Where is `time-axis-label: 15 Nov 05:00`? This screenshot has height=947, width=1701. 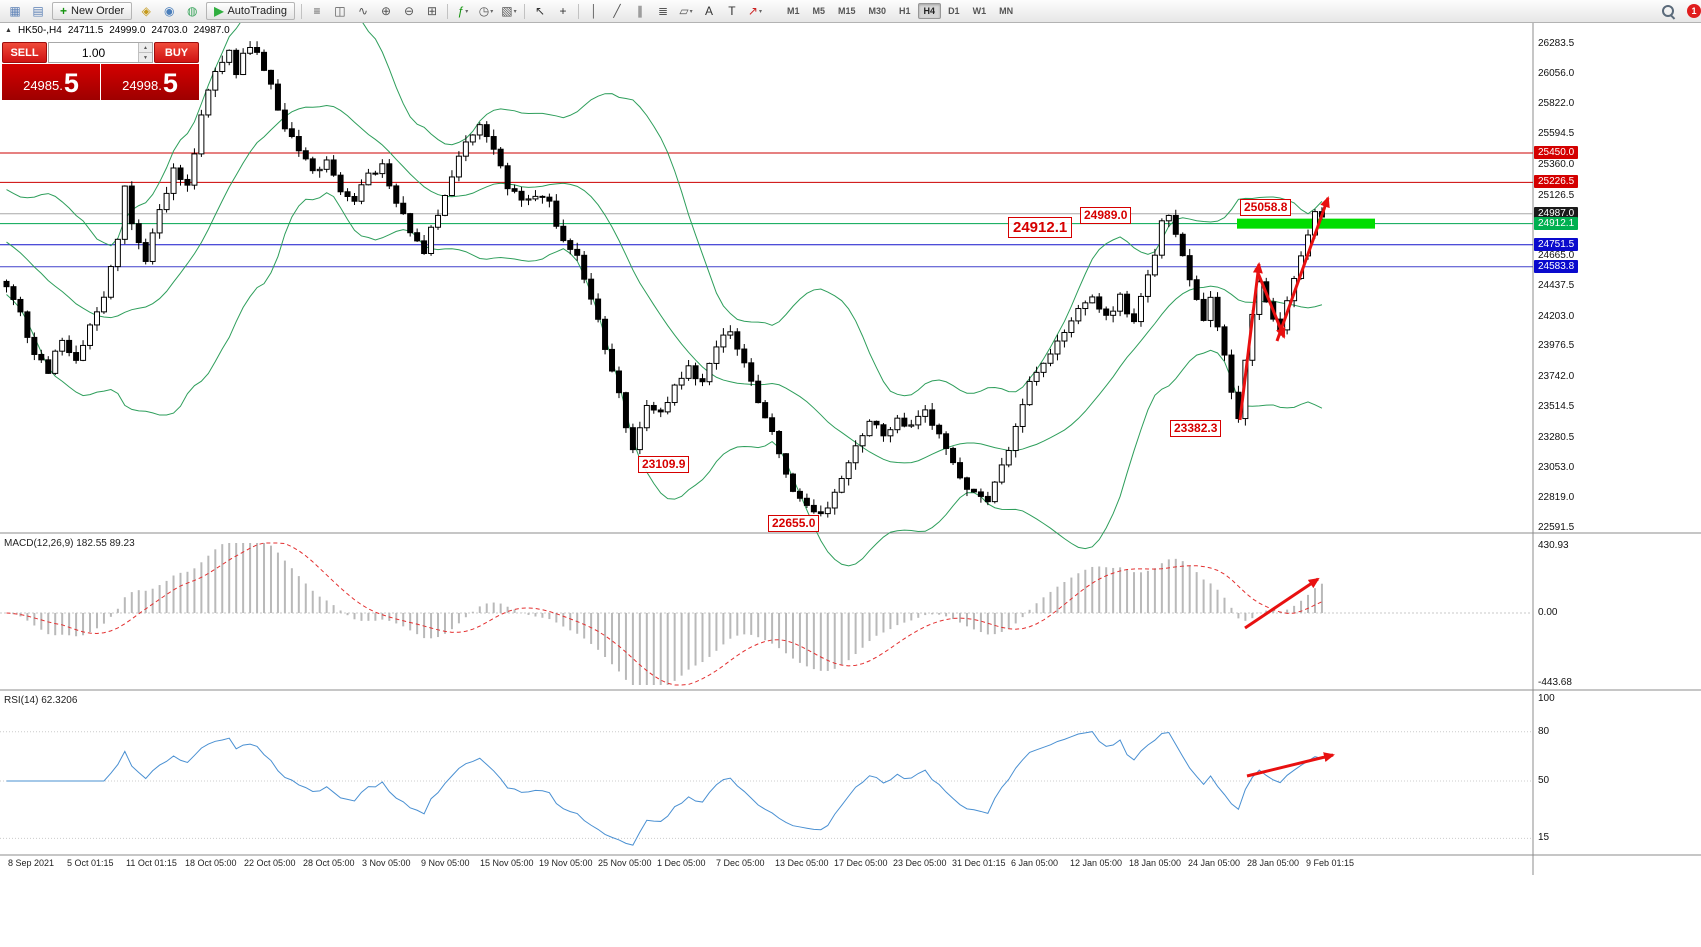 time-axis-label: 15 Nov 05:00 is located at coordinates (507, 863).